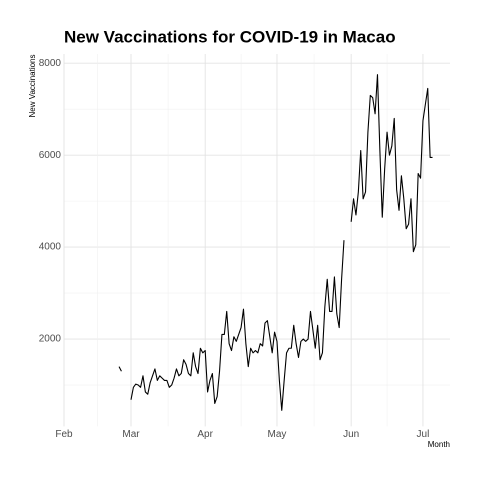 Image resolution: width=480 pixels, height=480 pixels. I want to click on x-tick-label: May, so click(277, 434).